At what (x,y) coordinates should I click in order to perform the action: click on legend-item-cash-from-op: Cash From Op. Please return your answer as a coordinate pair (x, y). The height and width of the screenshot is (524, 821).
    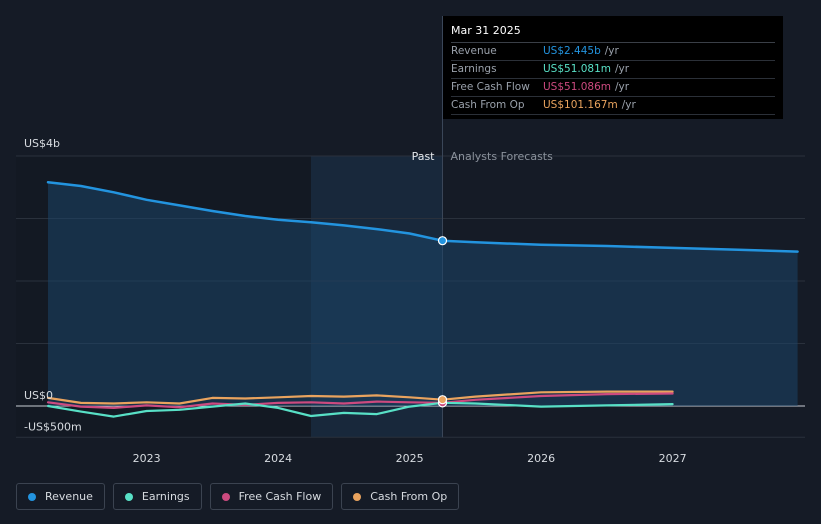
    Looking at the image, I should click on (400, 496).